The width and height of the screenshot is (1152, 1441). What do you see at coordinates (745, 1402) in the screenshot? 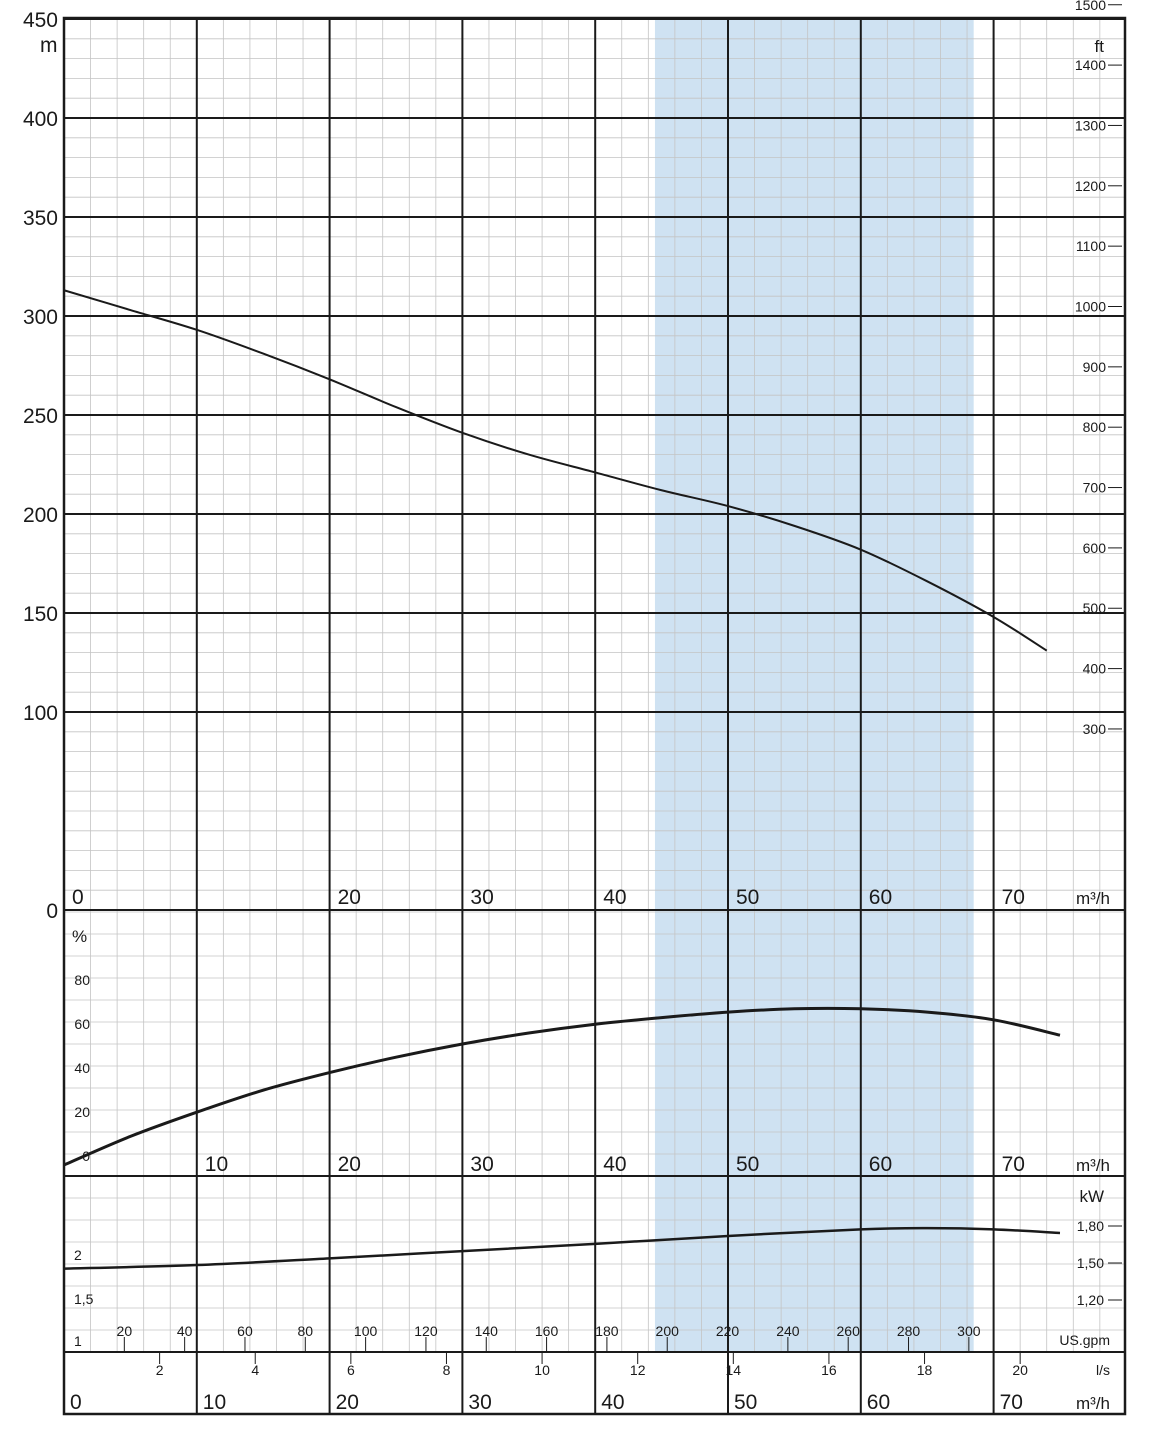
I see `bottom-x-tick-label: 50` at bounding box center [745, 1402].